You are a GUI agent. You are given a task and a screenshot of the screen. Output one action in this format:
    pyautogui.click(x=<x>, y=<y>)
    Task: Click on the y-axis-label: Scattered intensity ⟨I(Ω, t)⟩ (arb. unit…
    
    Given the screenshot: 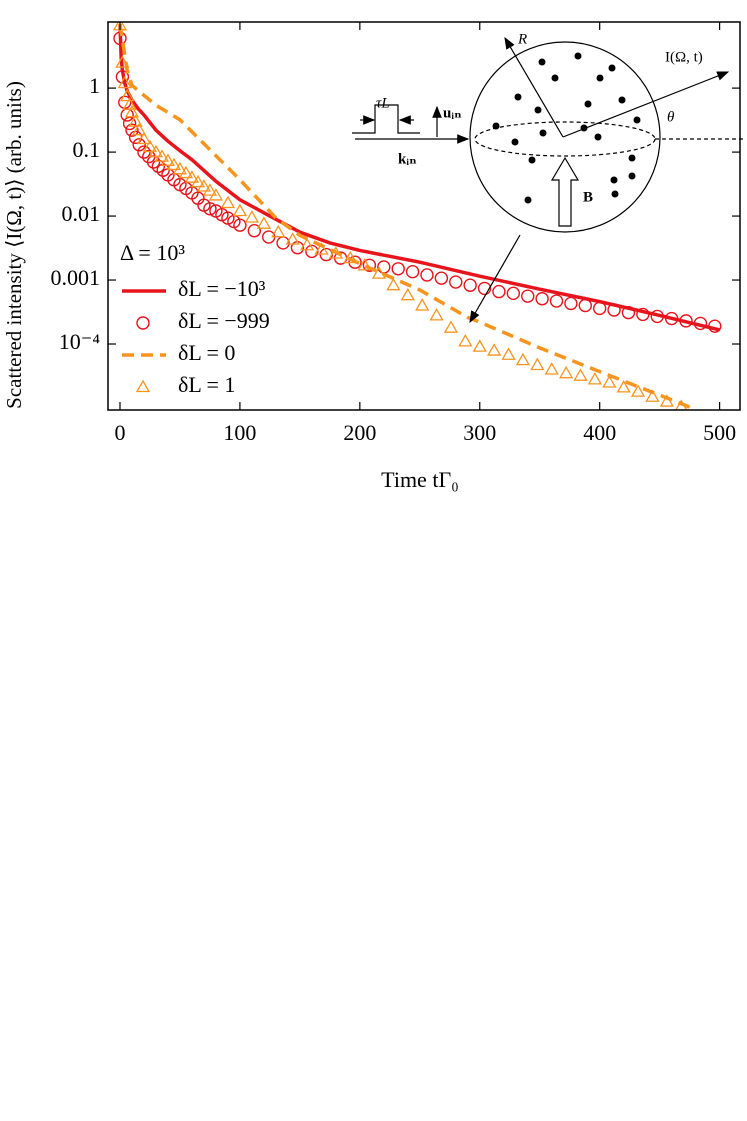 What is the action you would take?
    pyautogui.click(x=14, y=245)
    